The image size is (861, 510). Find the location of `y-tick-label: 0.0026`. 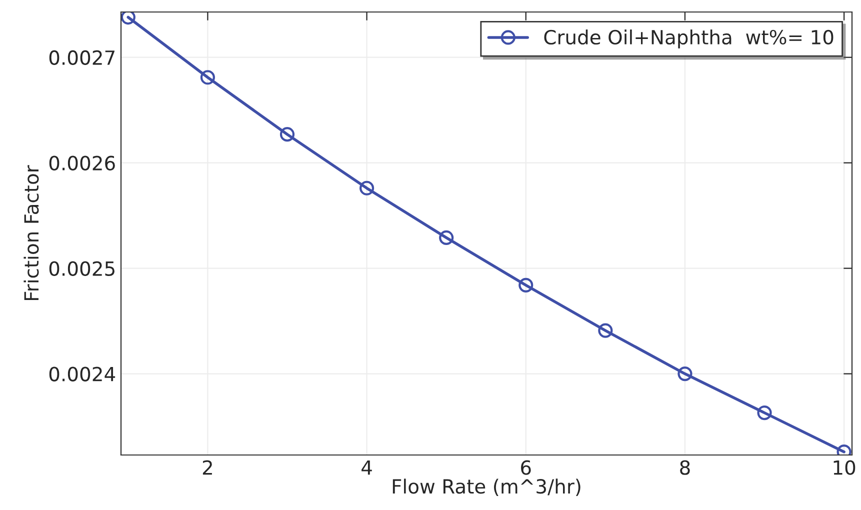

y-tick-label: 0.0026 is located at coordinates (82, 163).